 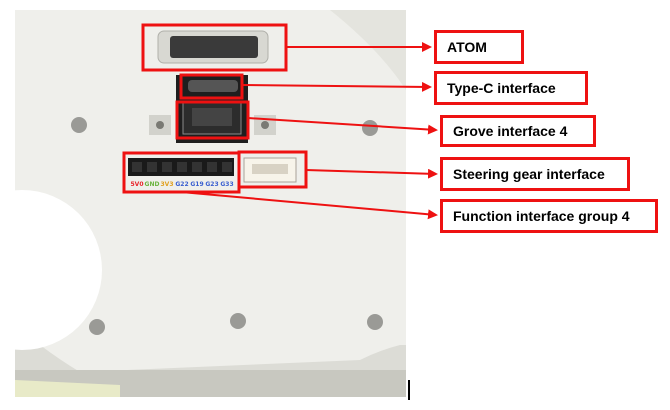 What do you see at coordinates (518, 131) in the screenshot?
I see `grove-callout-label: Grove interface 4` at bounding box center [518, 131].